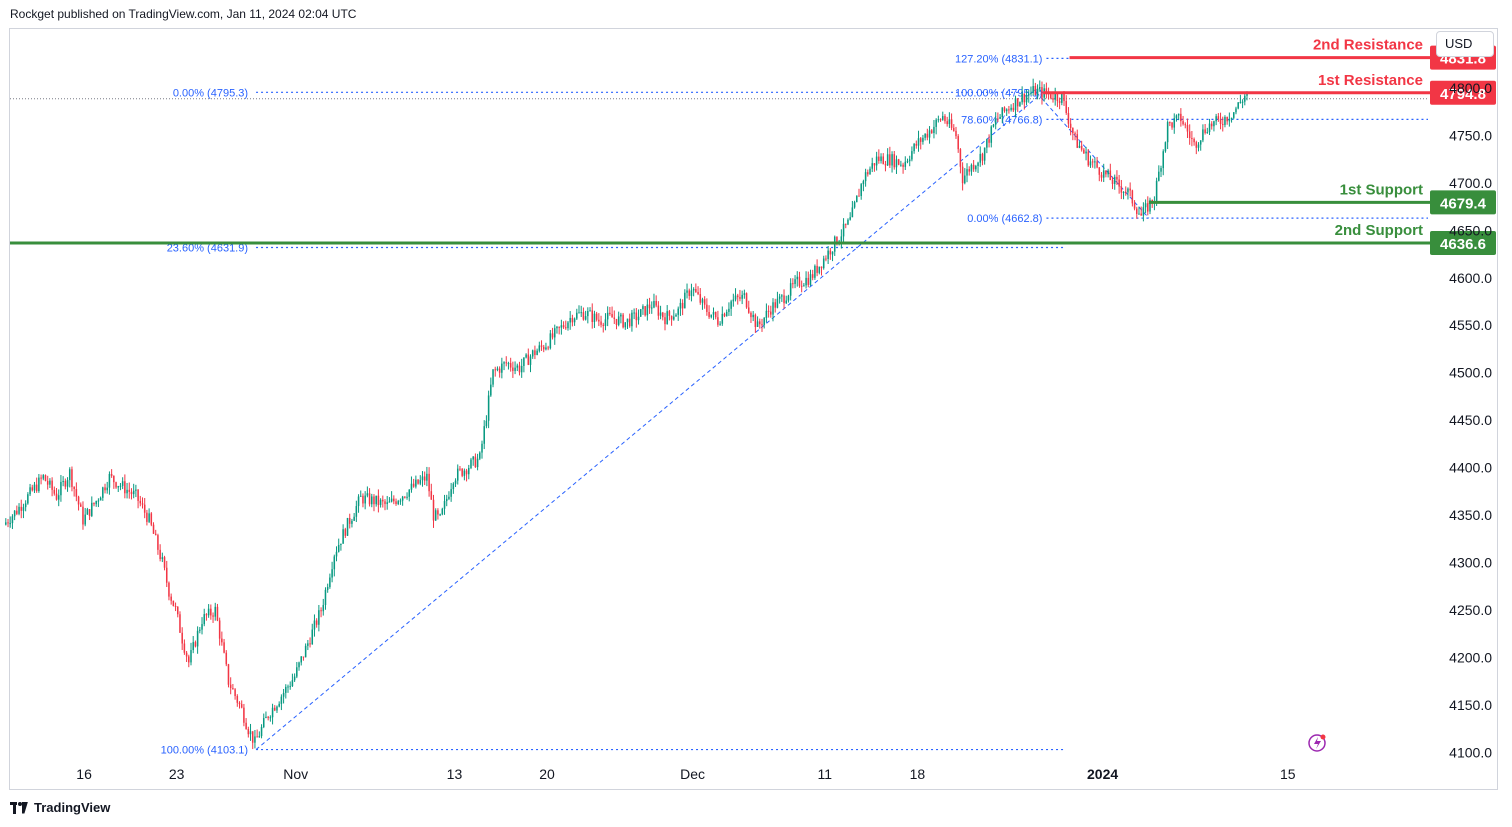  Describe the element at coordinates (1288, 774) in the screenshot. I see `x-tick-label: 15` at that location.